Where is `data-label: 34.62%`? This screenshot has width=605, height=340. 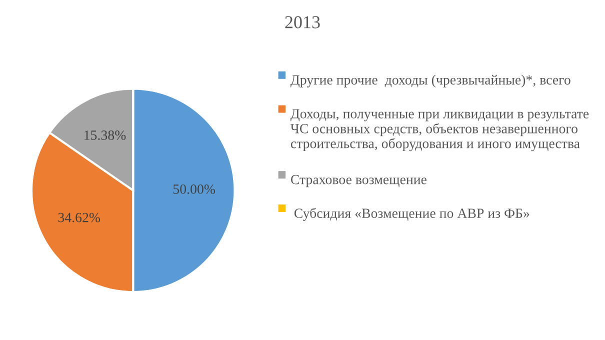
data-label: 34.62% is located at coordinates (79, 217).